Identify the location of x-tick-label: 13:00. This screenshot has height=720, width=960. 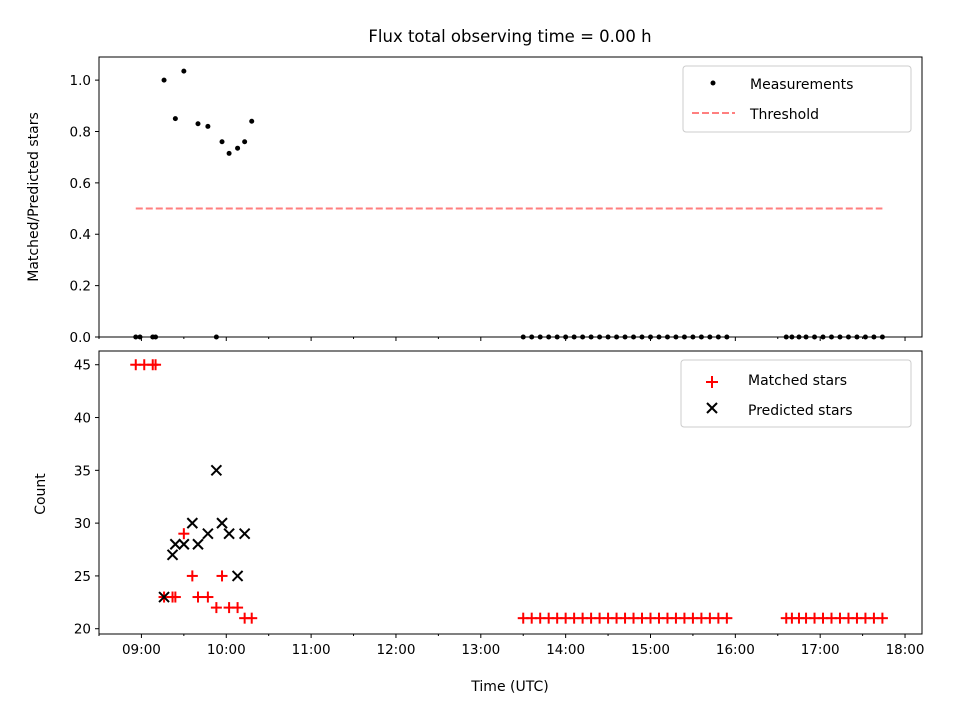
(480, 650).